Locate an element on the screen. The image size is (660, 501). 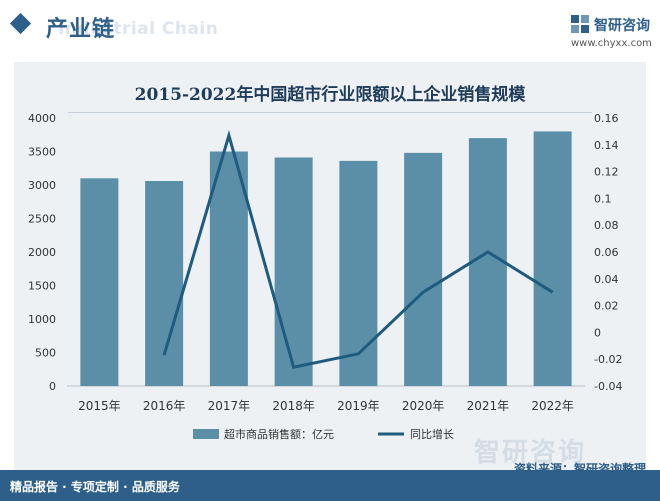
x-tick-label: 2018年 is located at coordinates (293, 406).